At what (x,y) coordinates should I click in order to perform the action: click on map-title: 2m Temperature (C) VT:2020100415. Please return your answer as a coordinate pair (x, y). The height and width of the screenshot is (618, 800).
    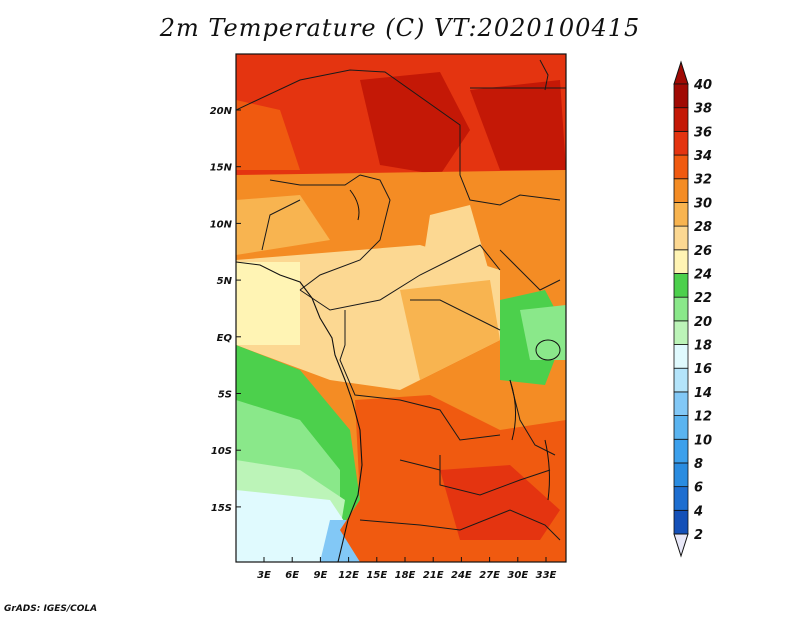
    Looking at the image, I should click on (400, 28).